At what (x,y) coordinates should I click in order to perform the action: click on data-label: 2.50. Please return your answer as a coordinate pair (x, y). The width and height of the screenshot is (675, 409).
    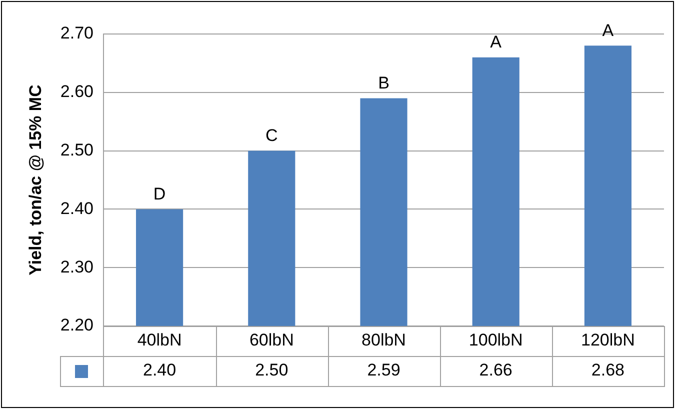
    Looking at the image, I should click on (271, 370).